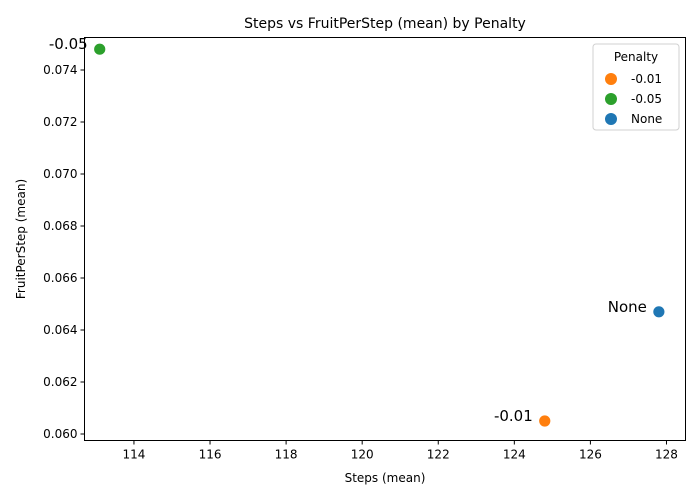  What do you see at coordinates (646, 99) in the screenshot?
I see `legend-label: -0.05` at bounding box center [646, 99].